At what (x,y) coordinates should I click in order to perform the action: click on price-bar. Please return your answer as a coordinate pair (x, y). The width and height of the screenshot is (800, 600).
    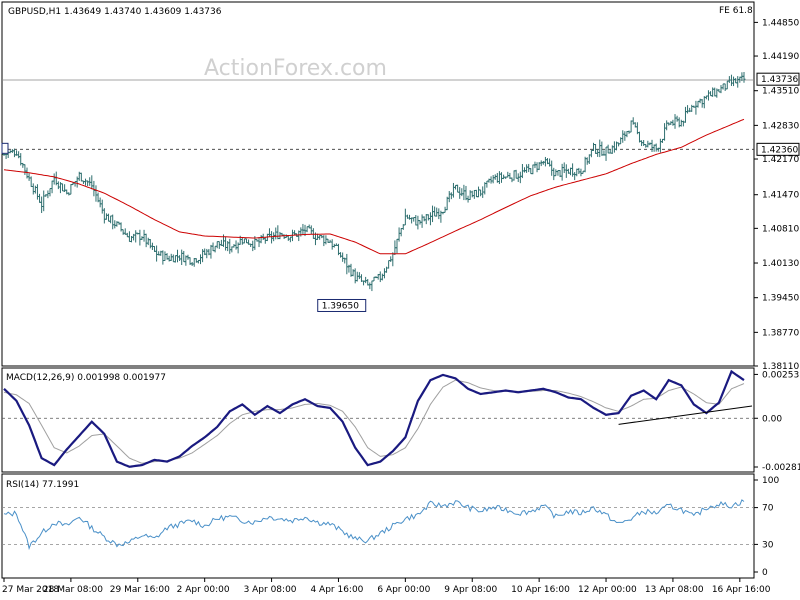
    Looking at the image, I should click on (744, 77).